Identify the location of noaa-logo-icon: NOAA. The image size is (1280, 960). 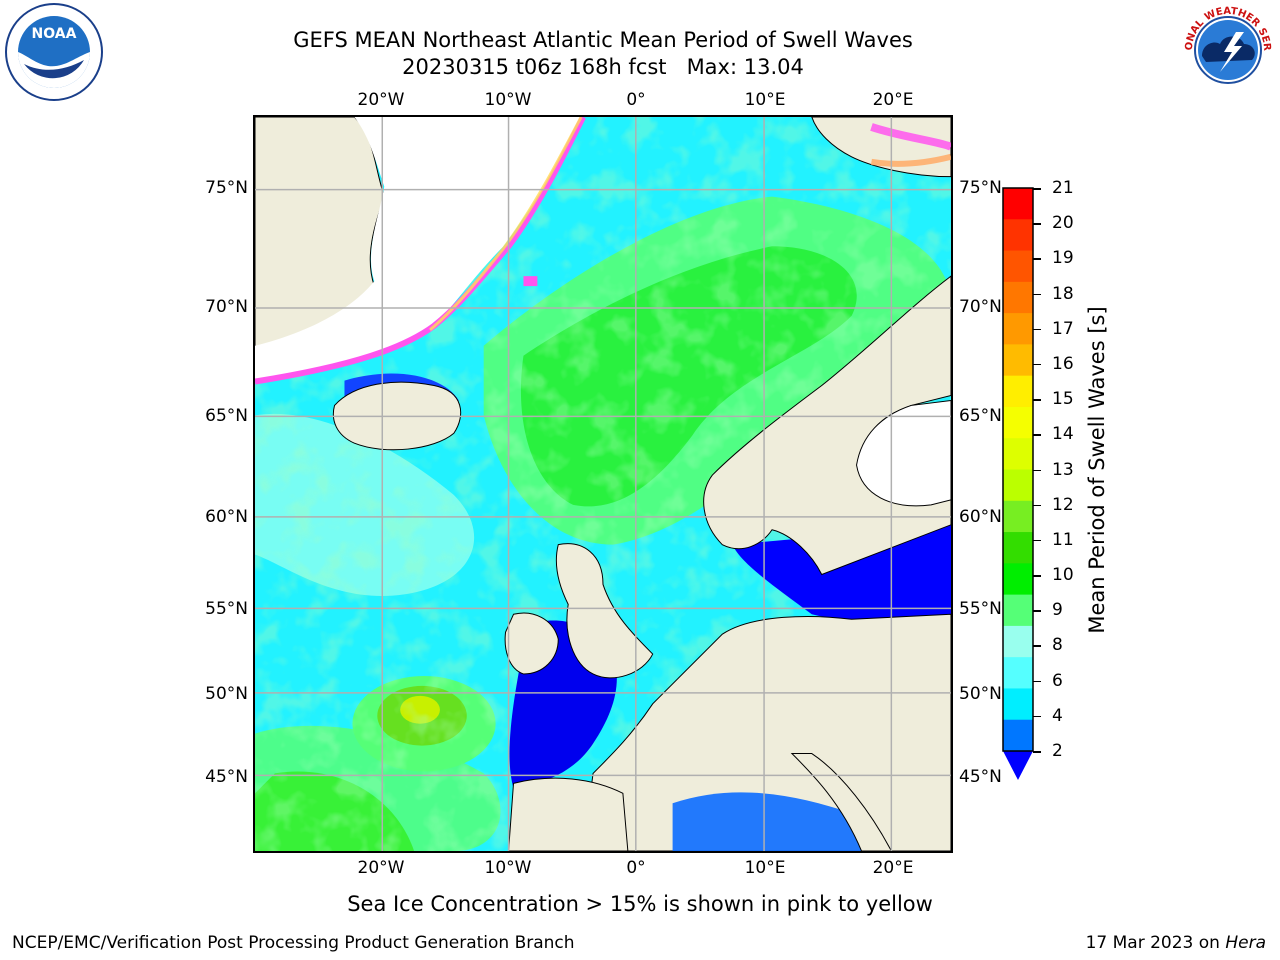
(54, 52).